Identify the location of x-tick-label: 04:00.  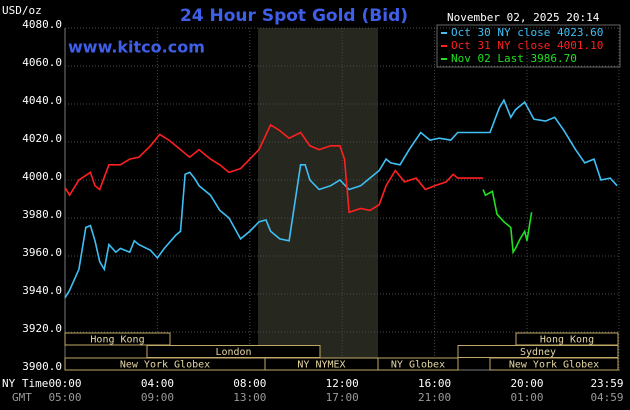
(157, 383).